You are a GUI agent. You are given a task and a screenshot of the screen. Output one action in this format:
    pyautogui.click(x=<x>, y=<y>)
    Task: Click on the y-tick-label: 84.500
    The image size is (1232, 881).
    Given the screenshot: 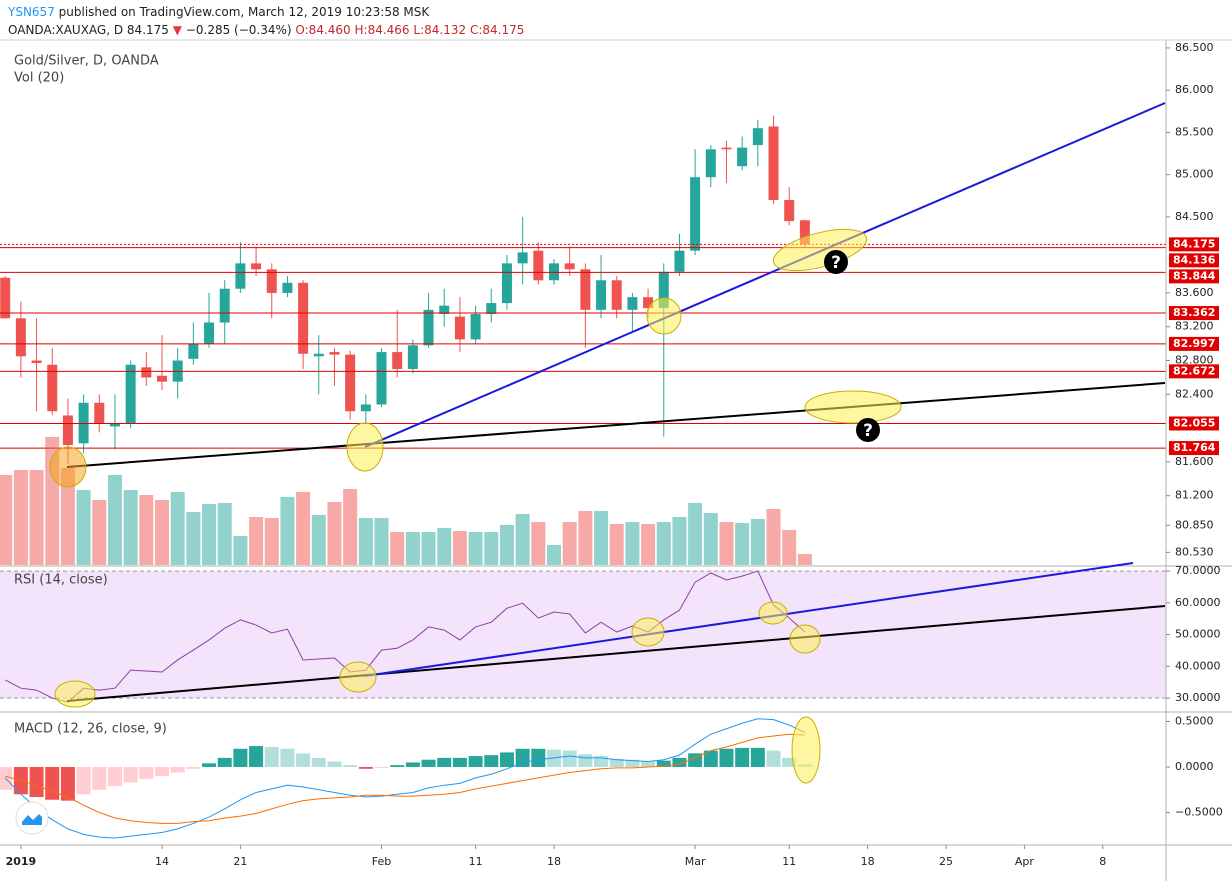 What is the action you would take?
    pyautogui.click(x=1194, y=216)
    